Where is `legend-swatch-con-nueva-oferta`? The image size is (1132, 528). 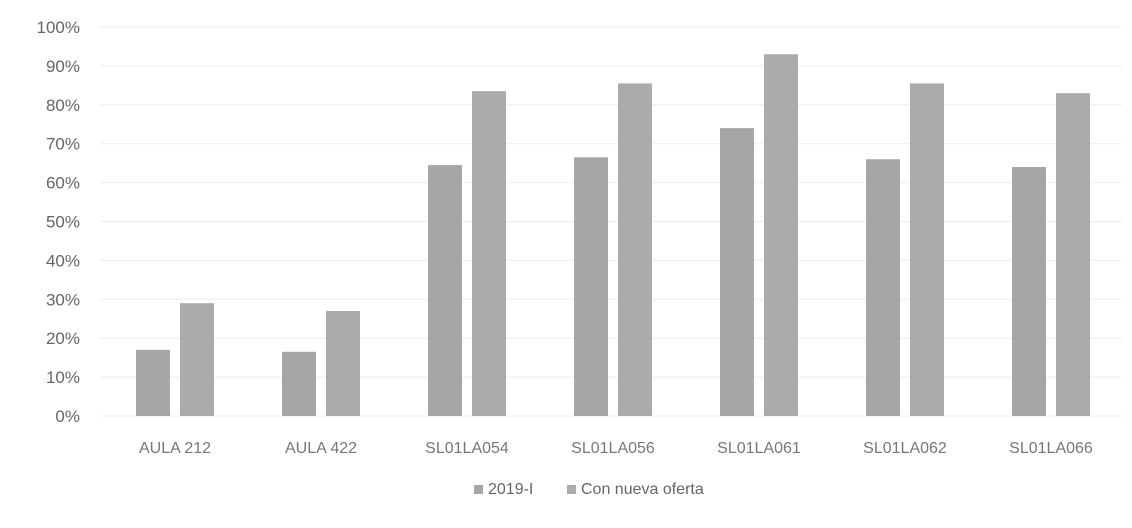 legend-swatch-con-nueva-oferta is located at coordinates (571, 489).